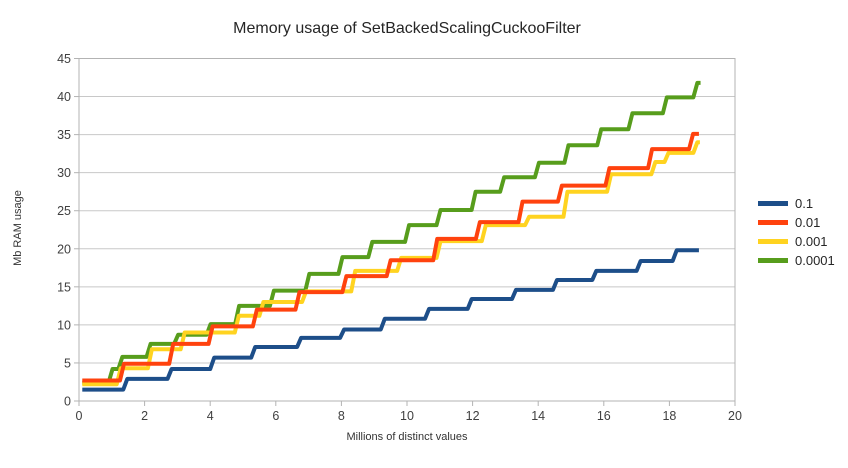 The image size is (848, 468). What do you see at coordinates (811, 241) in the screenshot?
I see `legend-label: 0.001` at bounding box center [811, 241].